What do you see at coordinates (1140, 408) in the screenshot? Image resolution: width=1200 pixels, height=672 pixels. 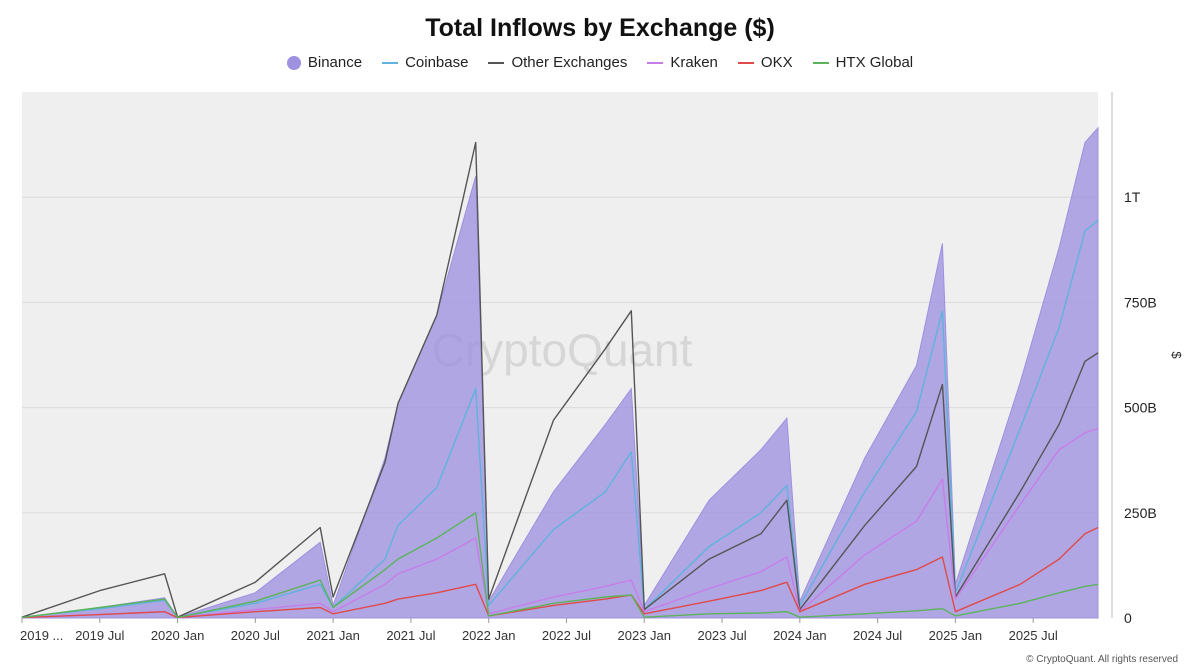 I see `y-tick-label: 500B` at bounding box center [1140, 408].